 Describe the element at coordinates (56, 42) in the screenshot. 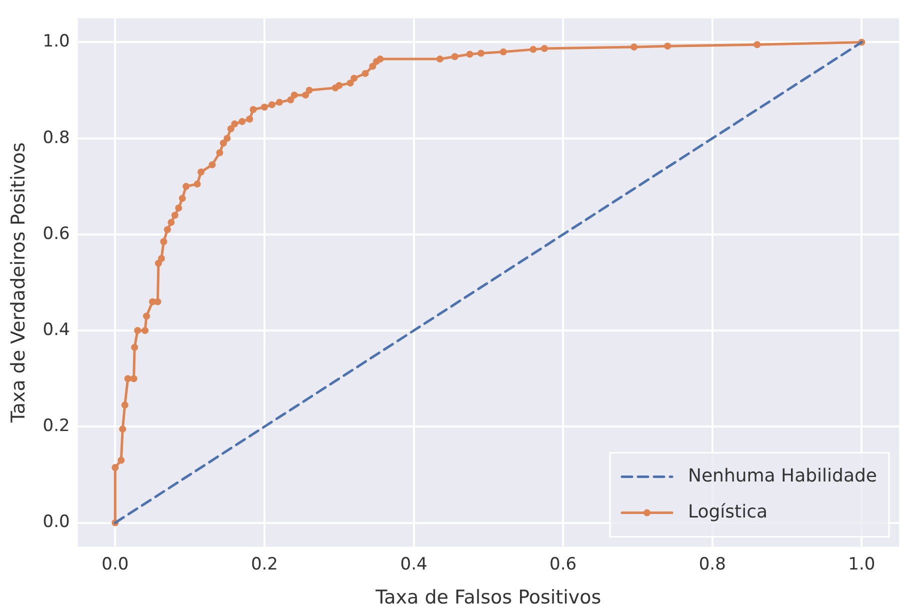

I see `y-tick-label: 1.0` at that location.